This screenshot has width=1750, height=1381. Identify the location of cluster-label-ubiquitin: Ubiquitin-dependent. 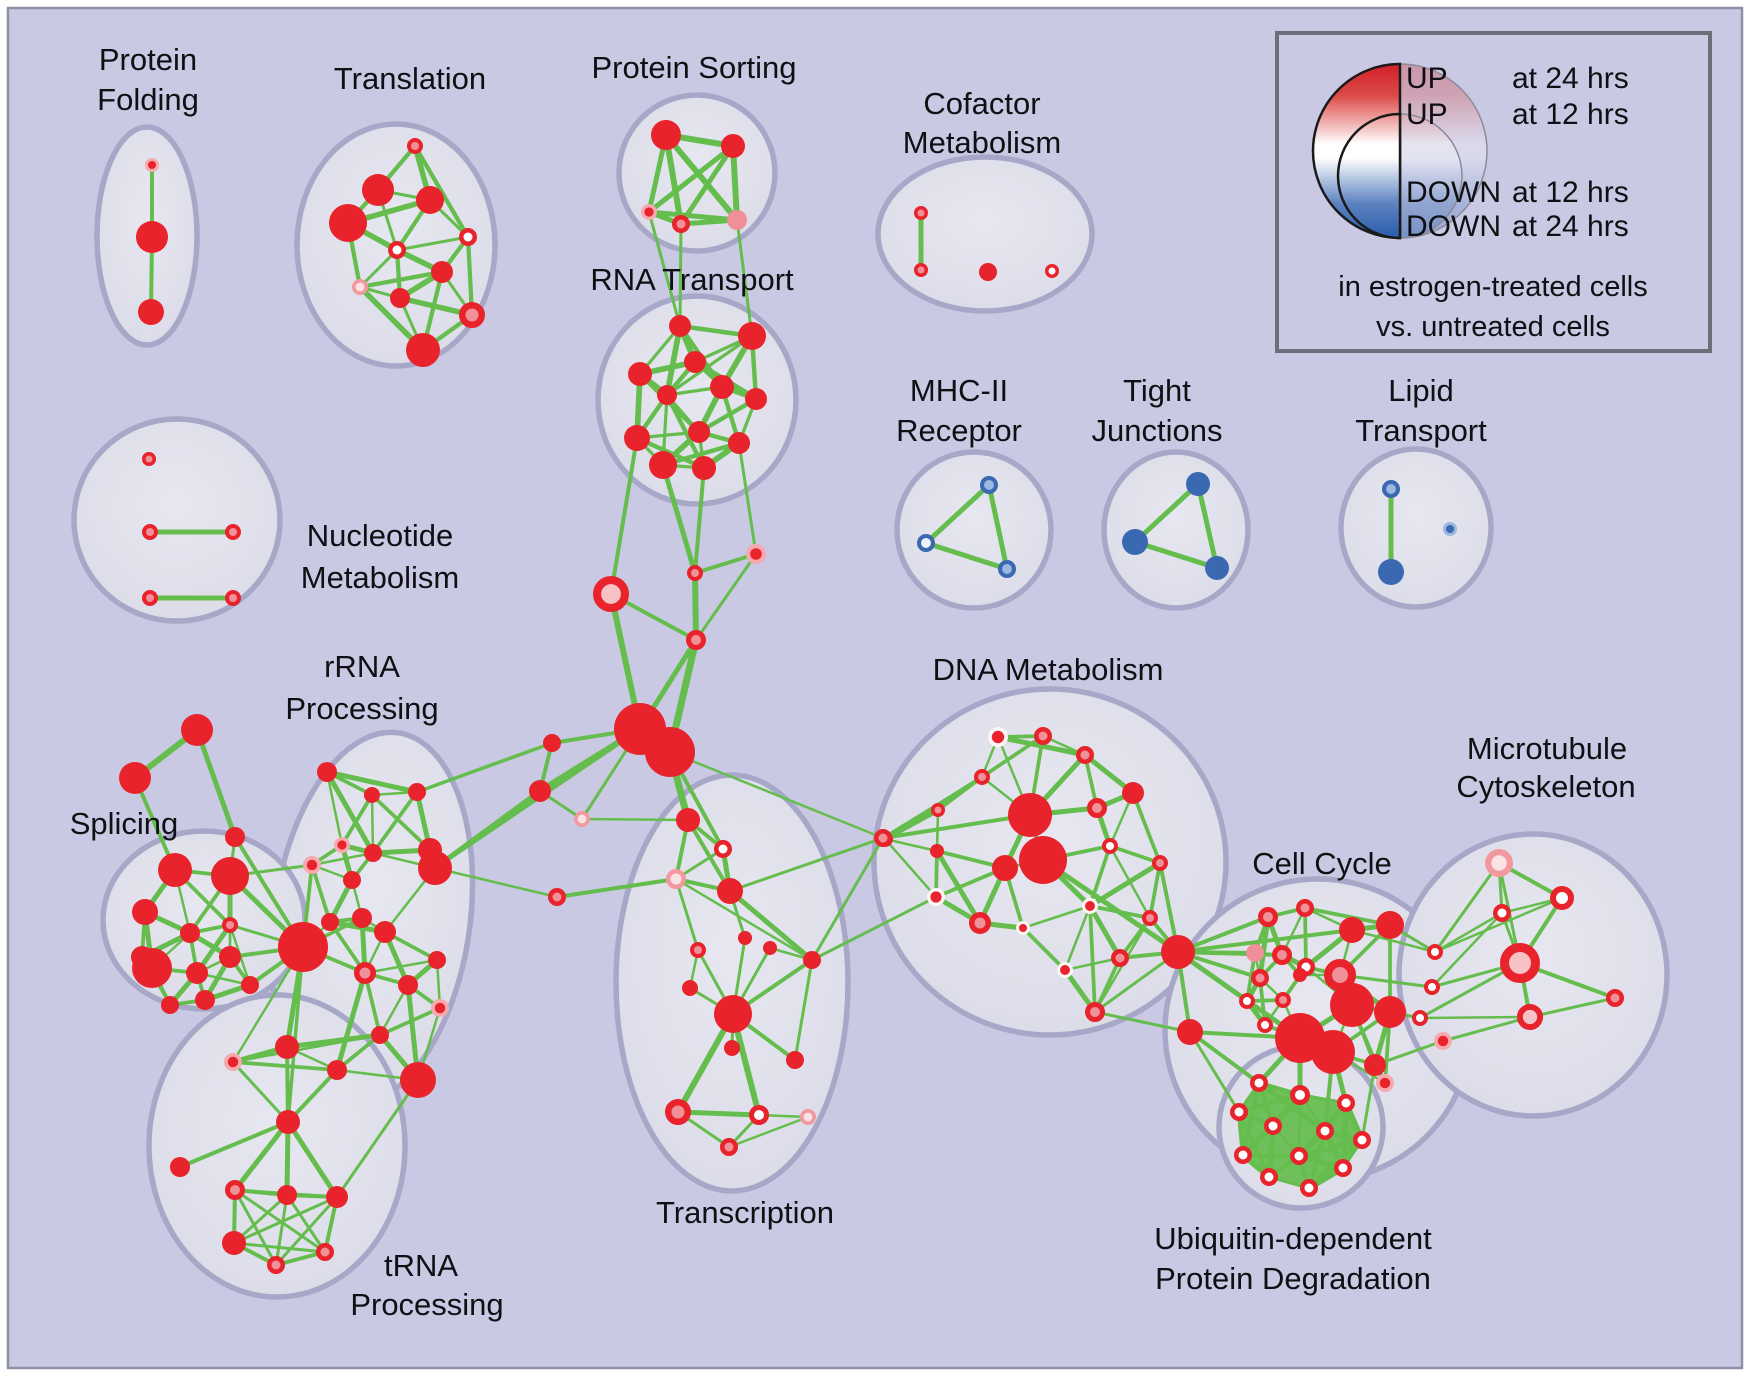
(1293, 1238).